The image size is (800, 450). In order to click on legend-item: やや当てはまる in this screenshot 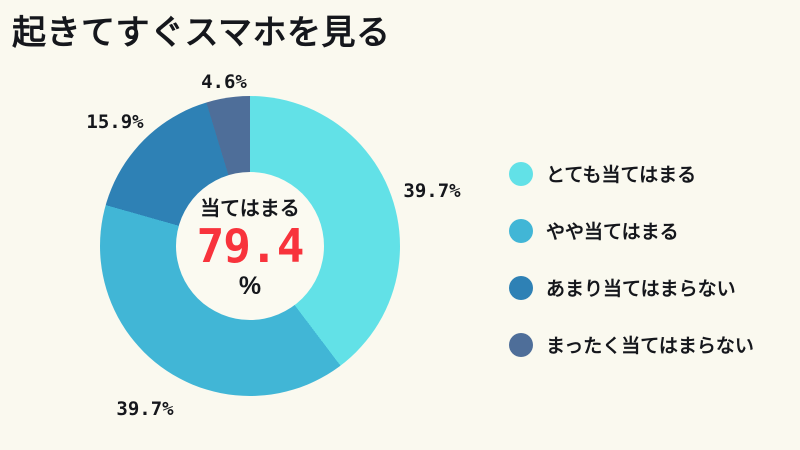, I will do `click(631, 230)`.